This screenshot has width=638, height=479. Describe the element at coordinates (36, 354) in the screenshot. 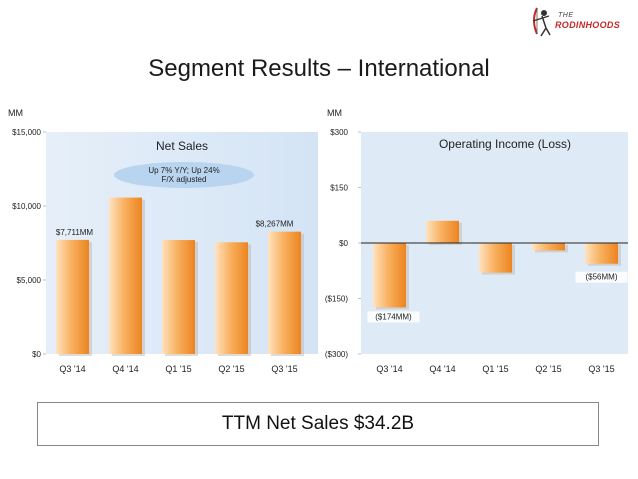

I see `chart1-ytick-label: $0` at that location.